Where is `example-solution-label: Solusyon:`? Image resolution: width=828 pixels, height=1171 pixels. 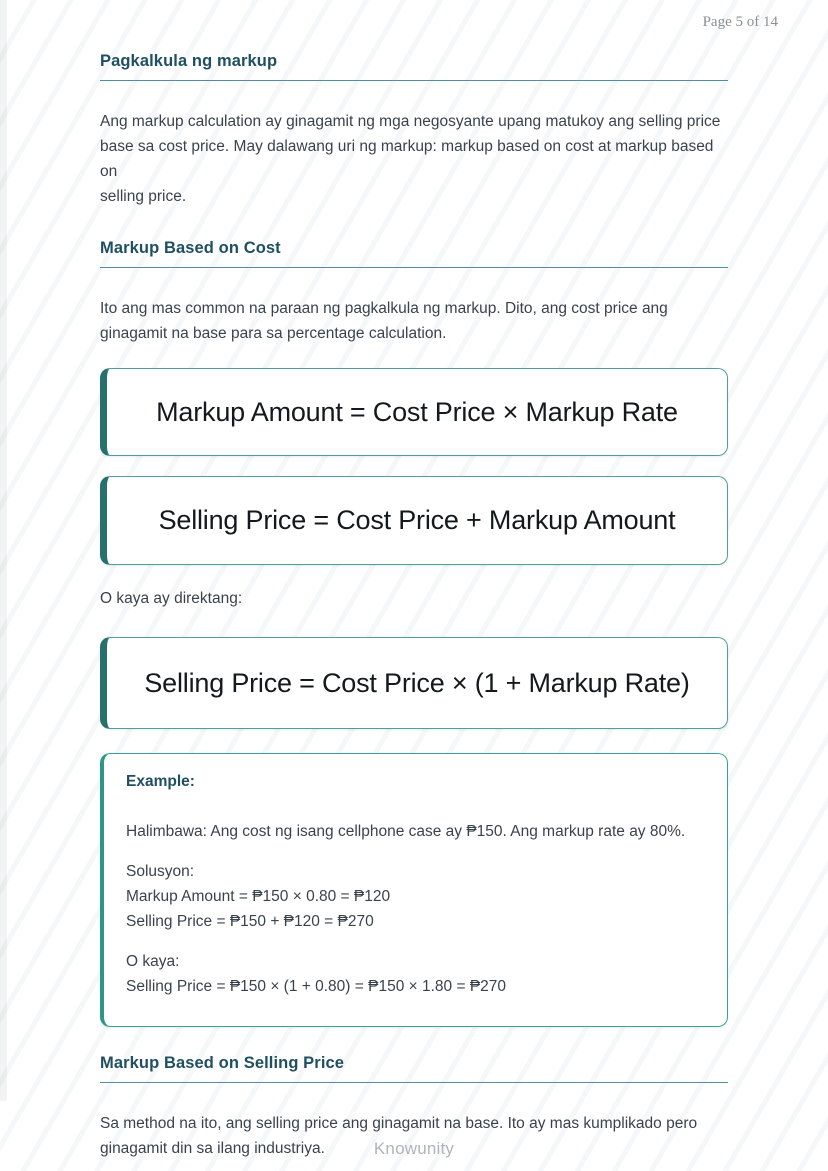
example-solution-label: Solusyon: is located at coordinates (160, 871).